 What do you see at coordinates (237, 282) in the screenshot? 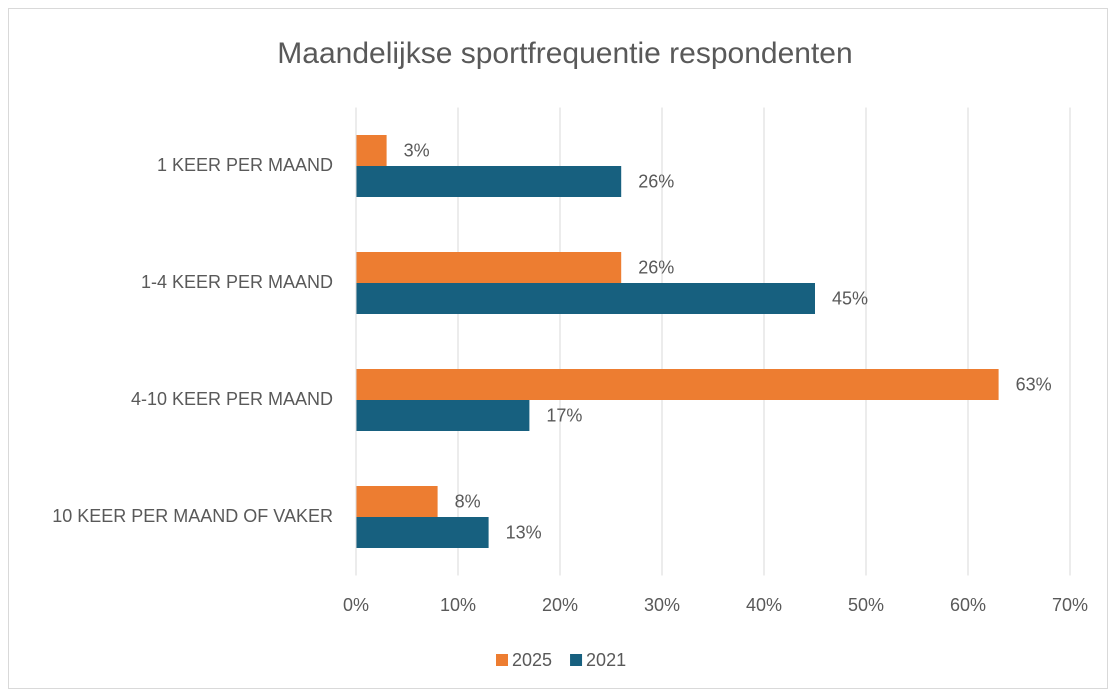
I see `y-tick-label: 1-4 KEER PER MAAND` at bounding box center [237, 282].